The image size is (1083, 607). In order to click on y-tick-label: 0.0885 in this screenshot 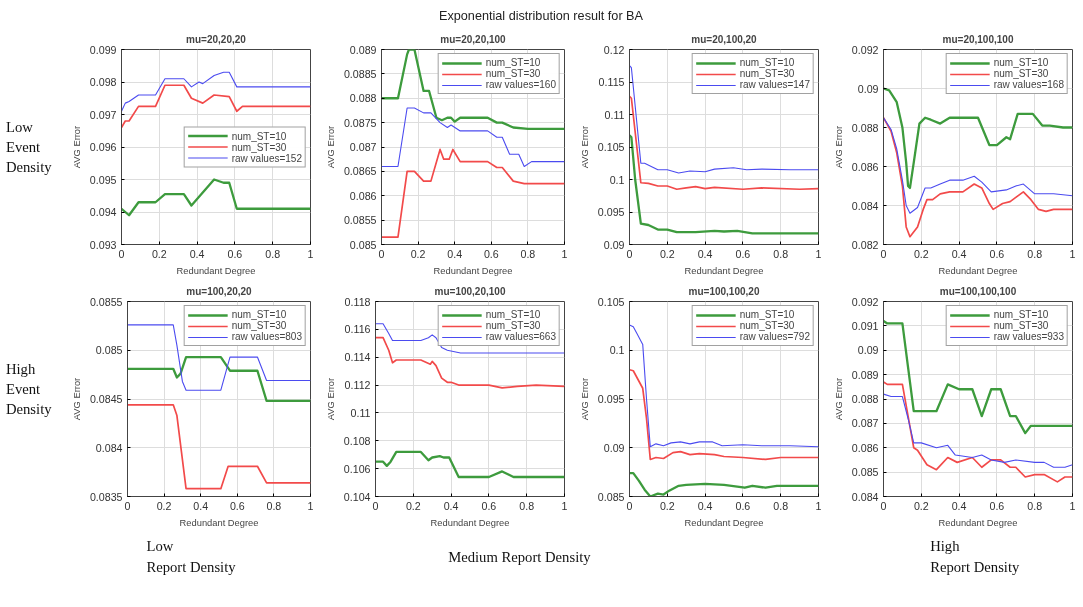, I will do `click(360, 73)`.